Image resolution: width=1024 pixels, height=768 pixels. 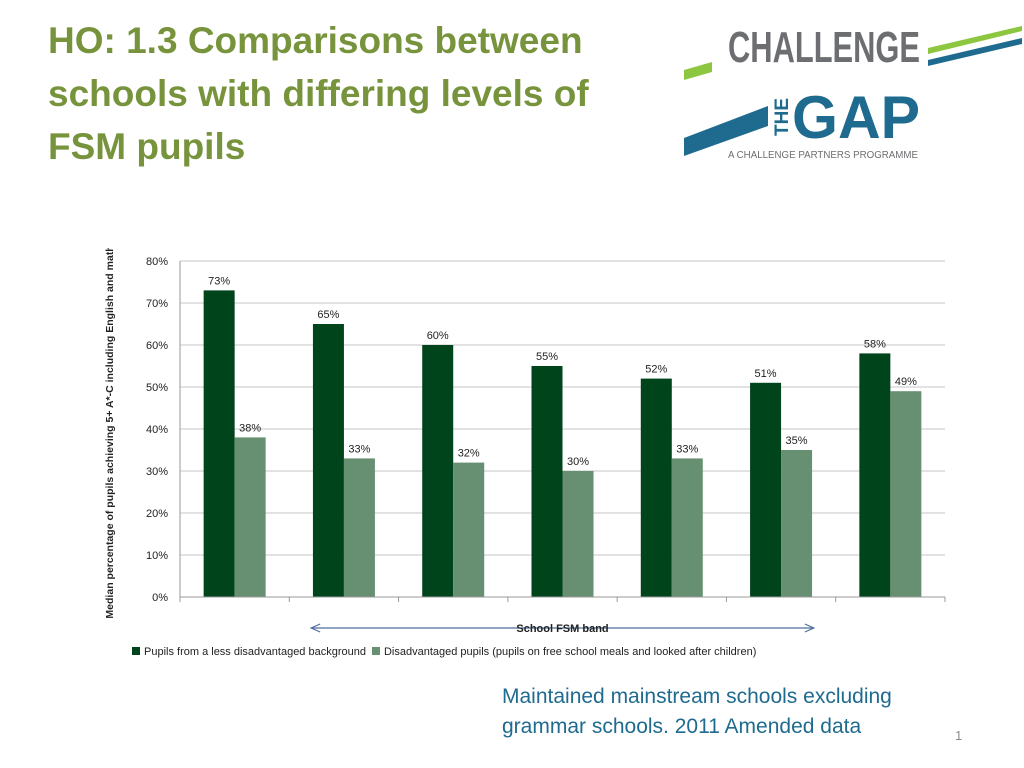 I want to click on y-tick-label: 40%, so click(x=157, y=430).